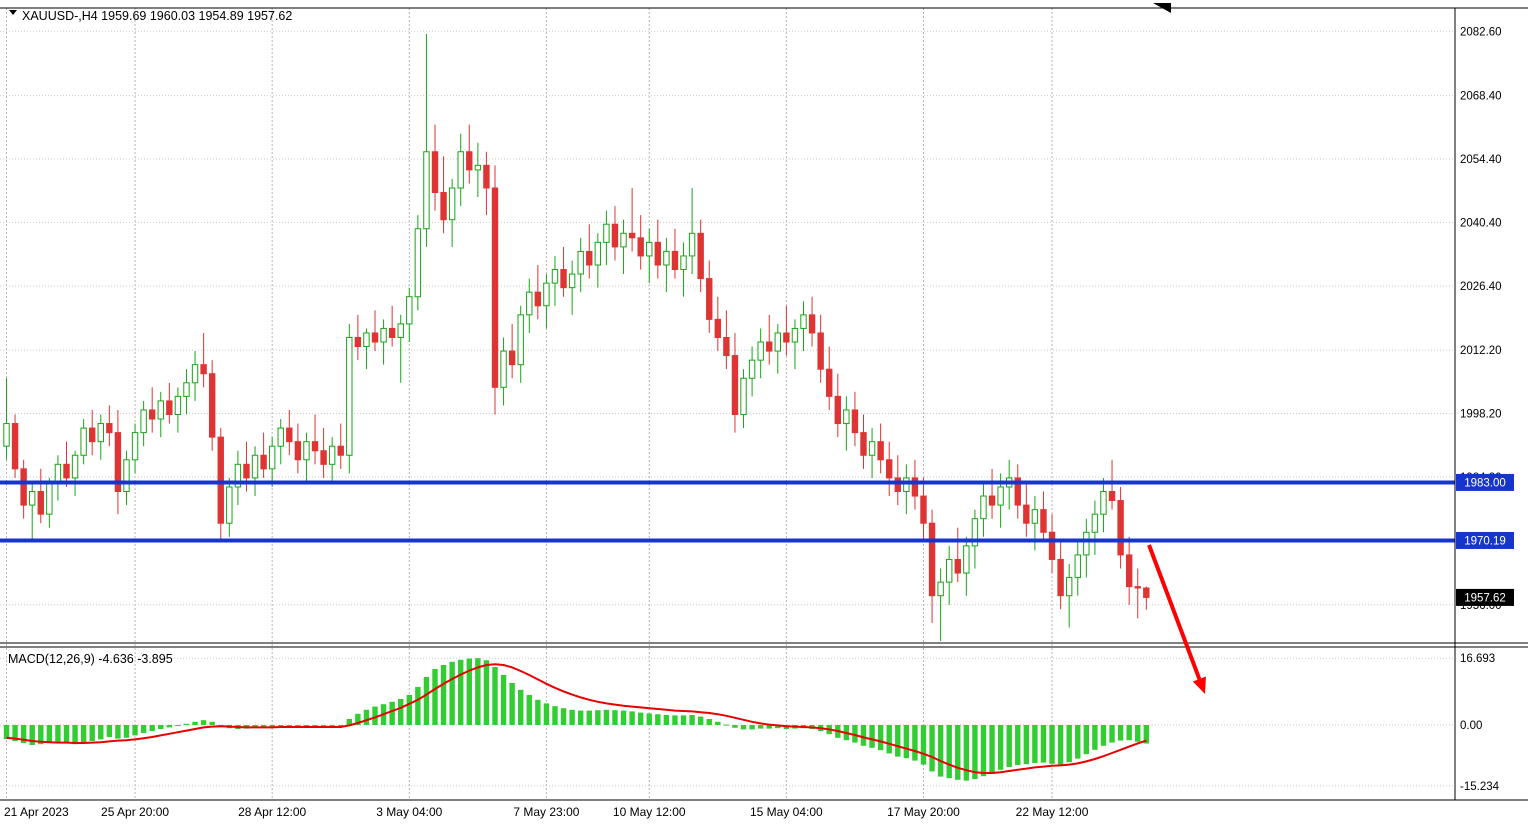 Image resolution: width=1528 pixels, height=825 pixels. I want to click on chart-shift-icon, so click(1162, 8).